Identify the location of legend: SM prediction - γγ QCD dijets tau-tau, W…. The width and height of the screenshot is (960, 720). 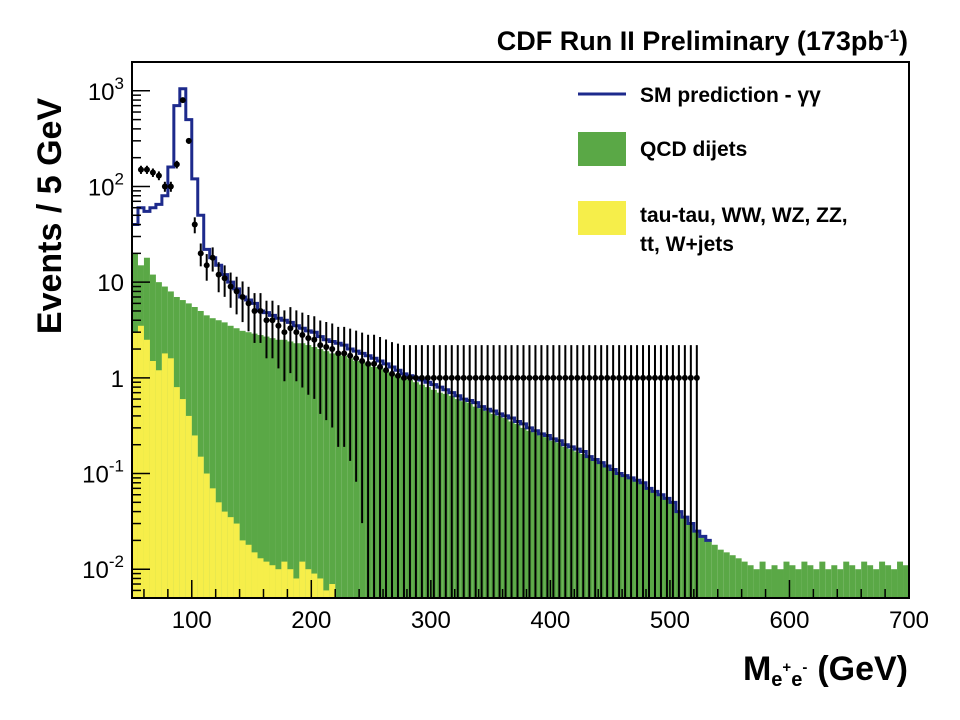
(713, 170).